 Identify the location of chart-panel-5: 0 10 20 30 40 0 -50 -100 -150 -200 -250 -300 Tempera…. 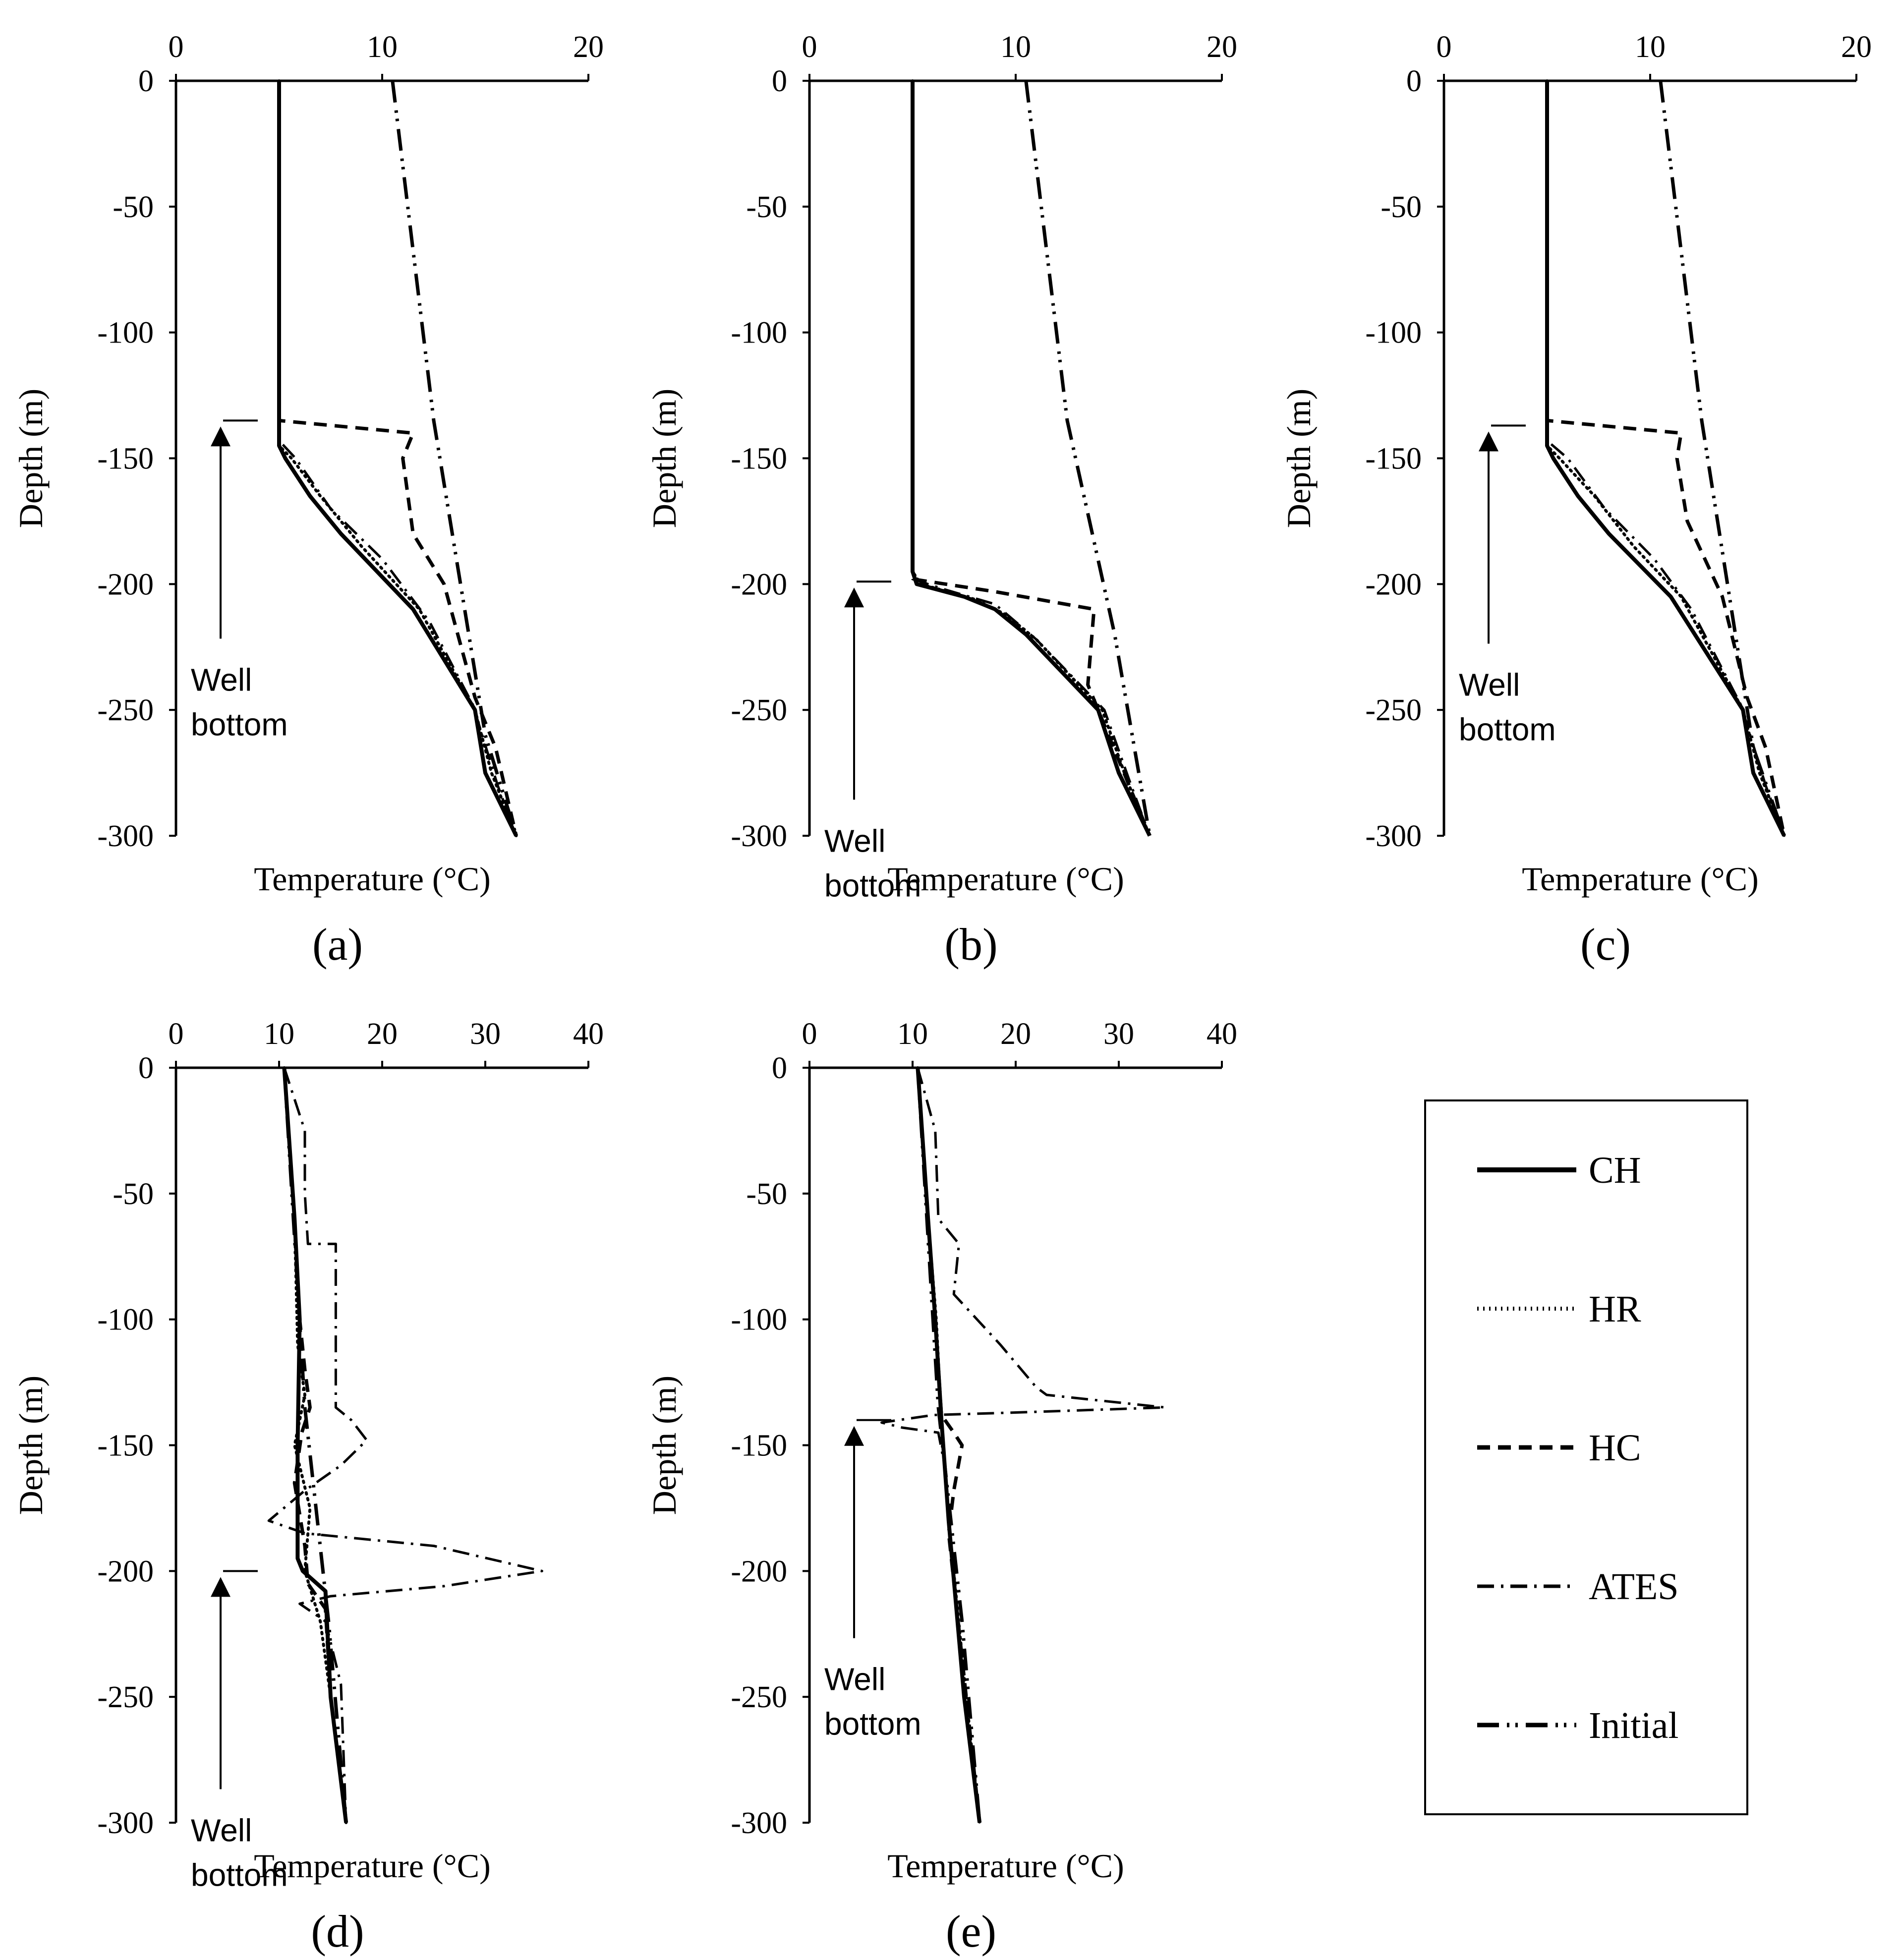
(941, 1487).